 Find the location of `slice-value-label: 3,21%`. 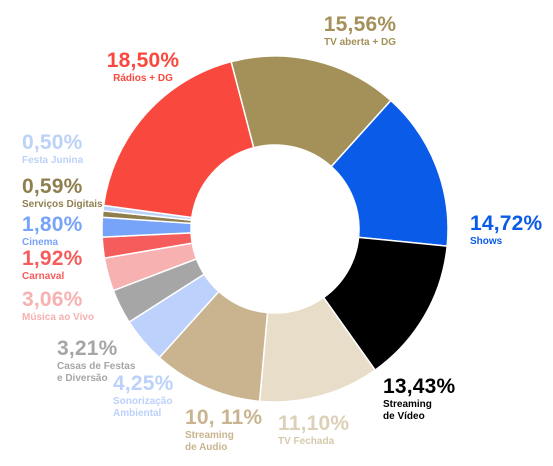

slice-value-label: 3,21% is located at coordinates (87, 348).